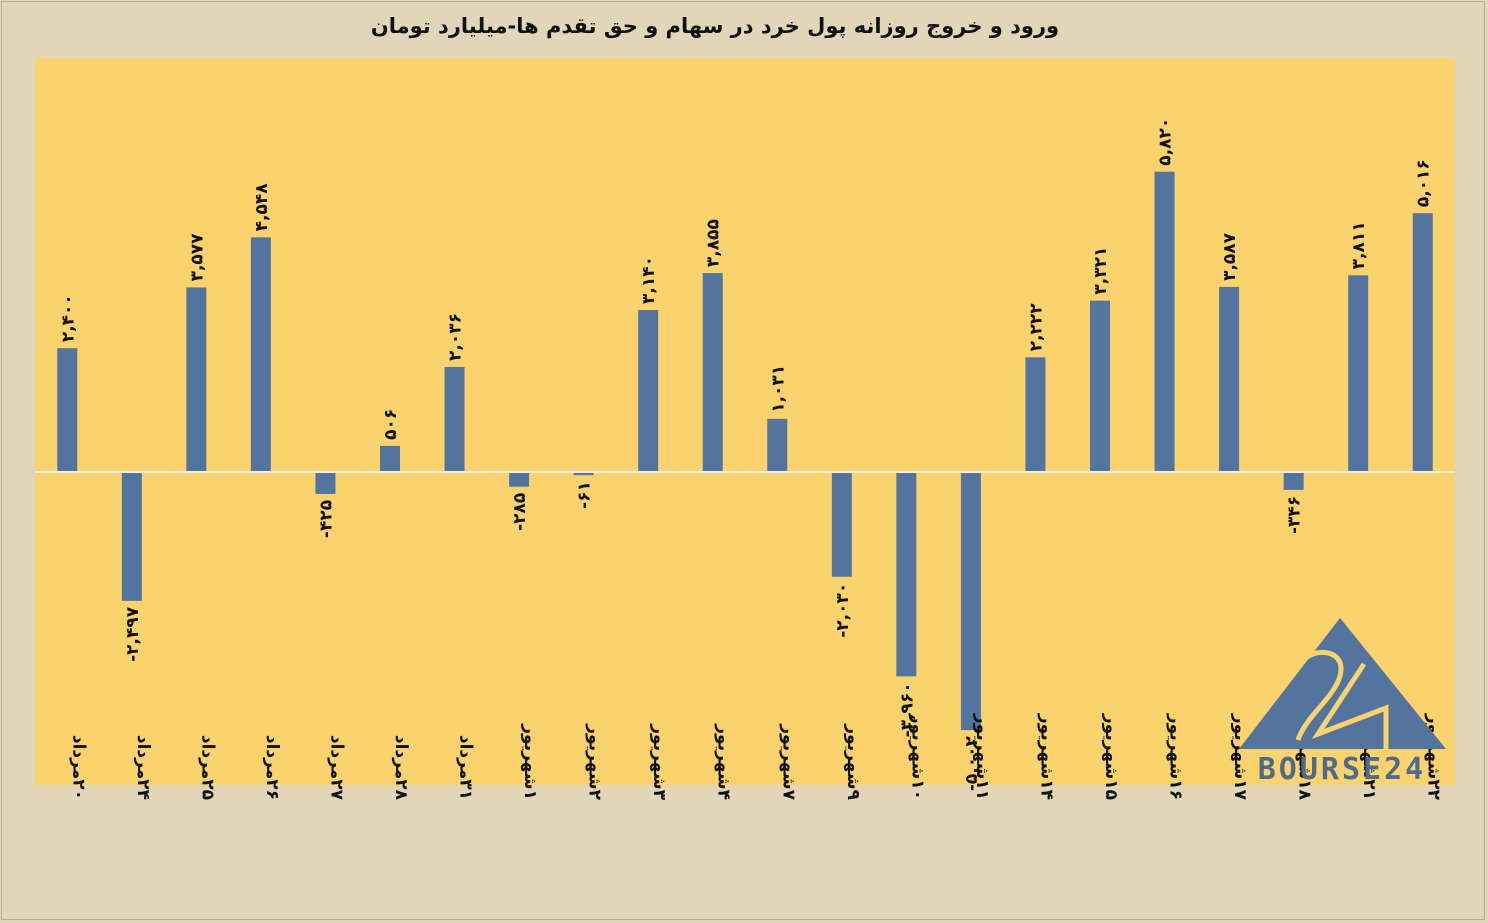  What do you see at coordinates (1342, 683) in the screenshot?
I see `bourse24-logo-icon` at bounding box center [1342, 683].